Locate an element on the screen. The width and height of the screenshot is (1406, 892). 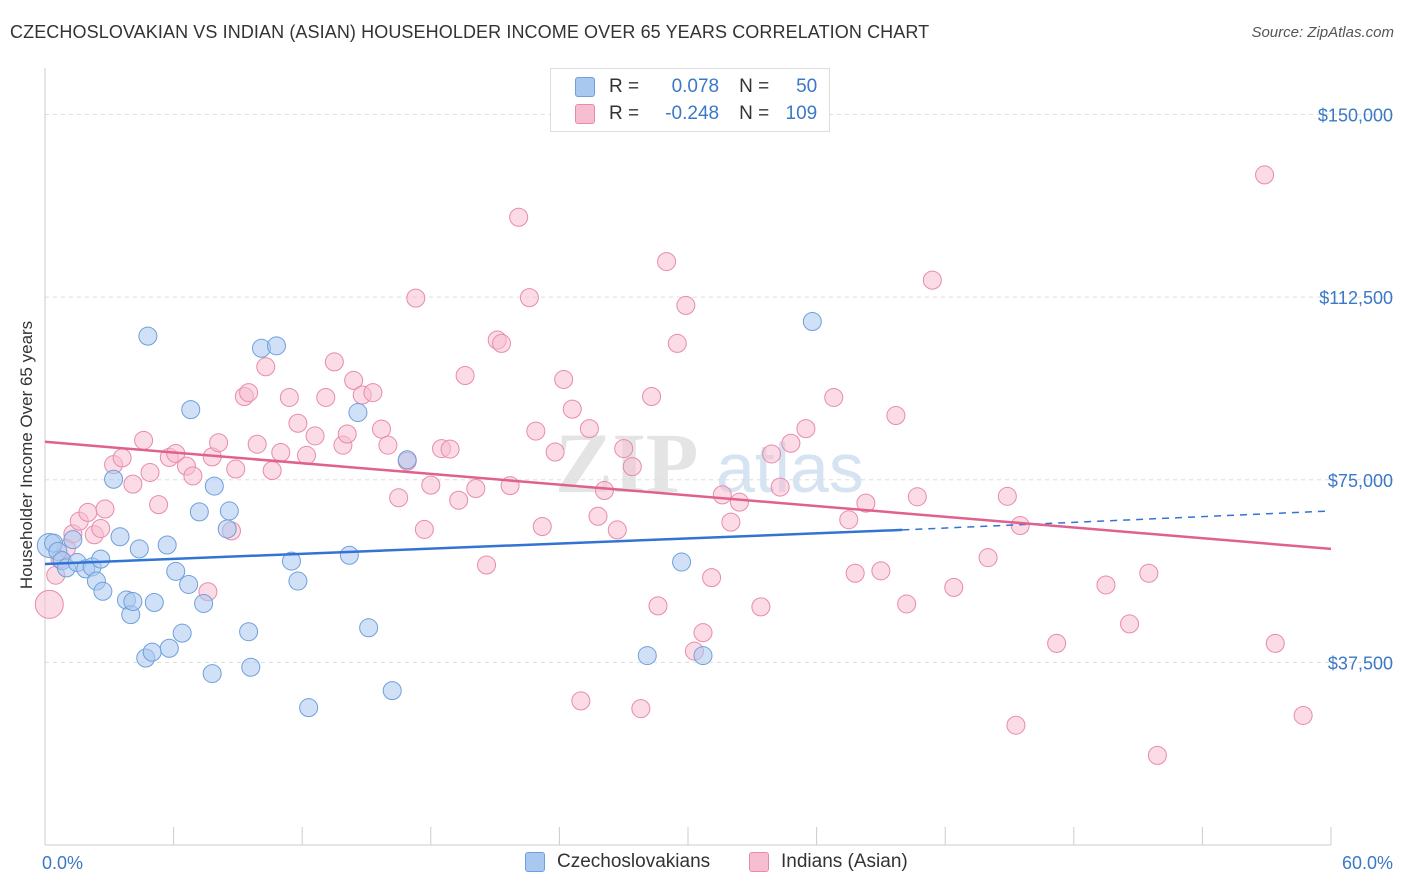
legend-n-label: N = is located at coordinates (754, 113).